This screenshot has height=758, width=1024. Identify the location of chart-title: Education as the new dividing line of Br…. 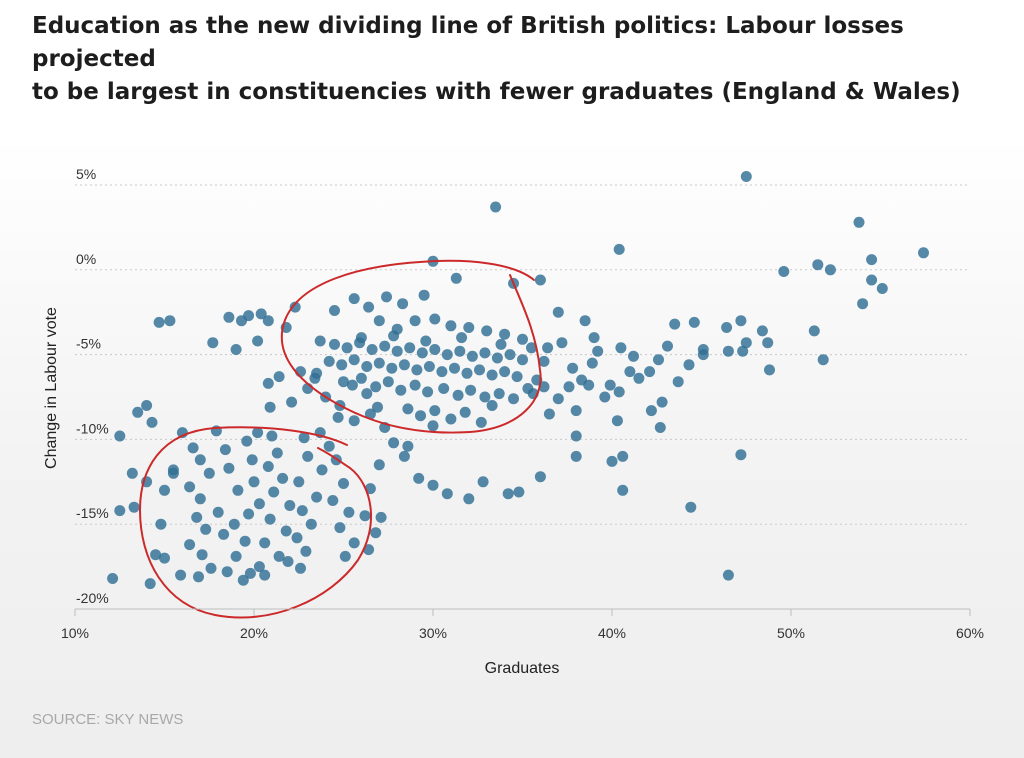
(517, 59).